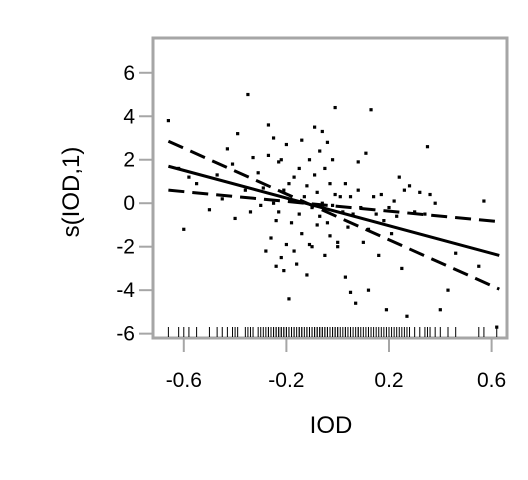  Describe the element at coordinates (71, 192) in the screenshot. I see `y-axis-label: s(IOD,1)` at that location.